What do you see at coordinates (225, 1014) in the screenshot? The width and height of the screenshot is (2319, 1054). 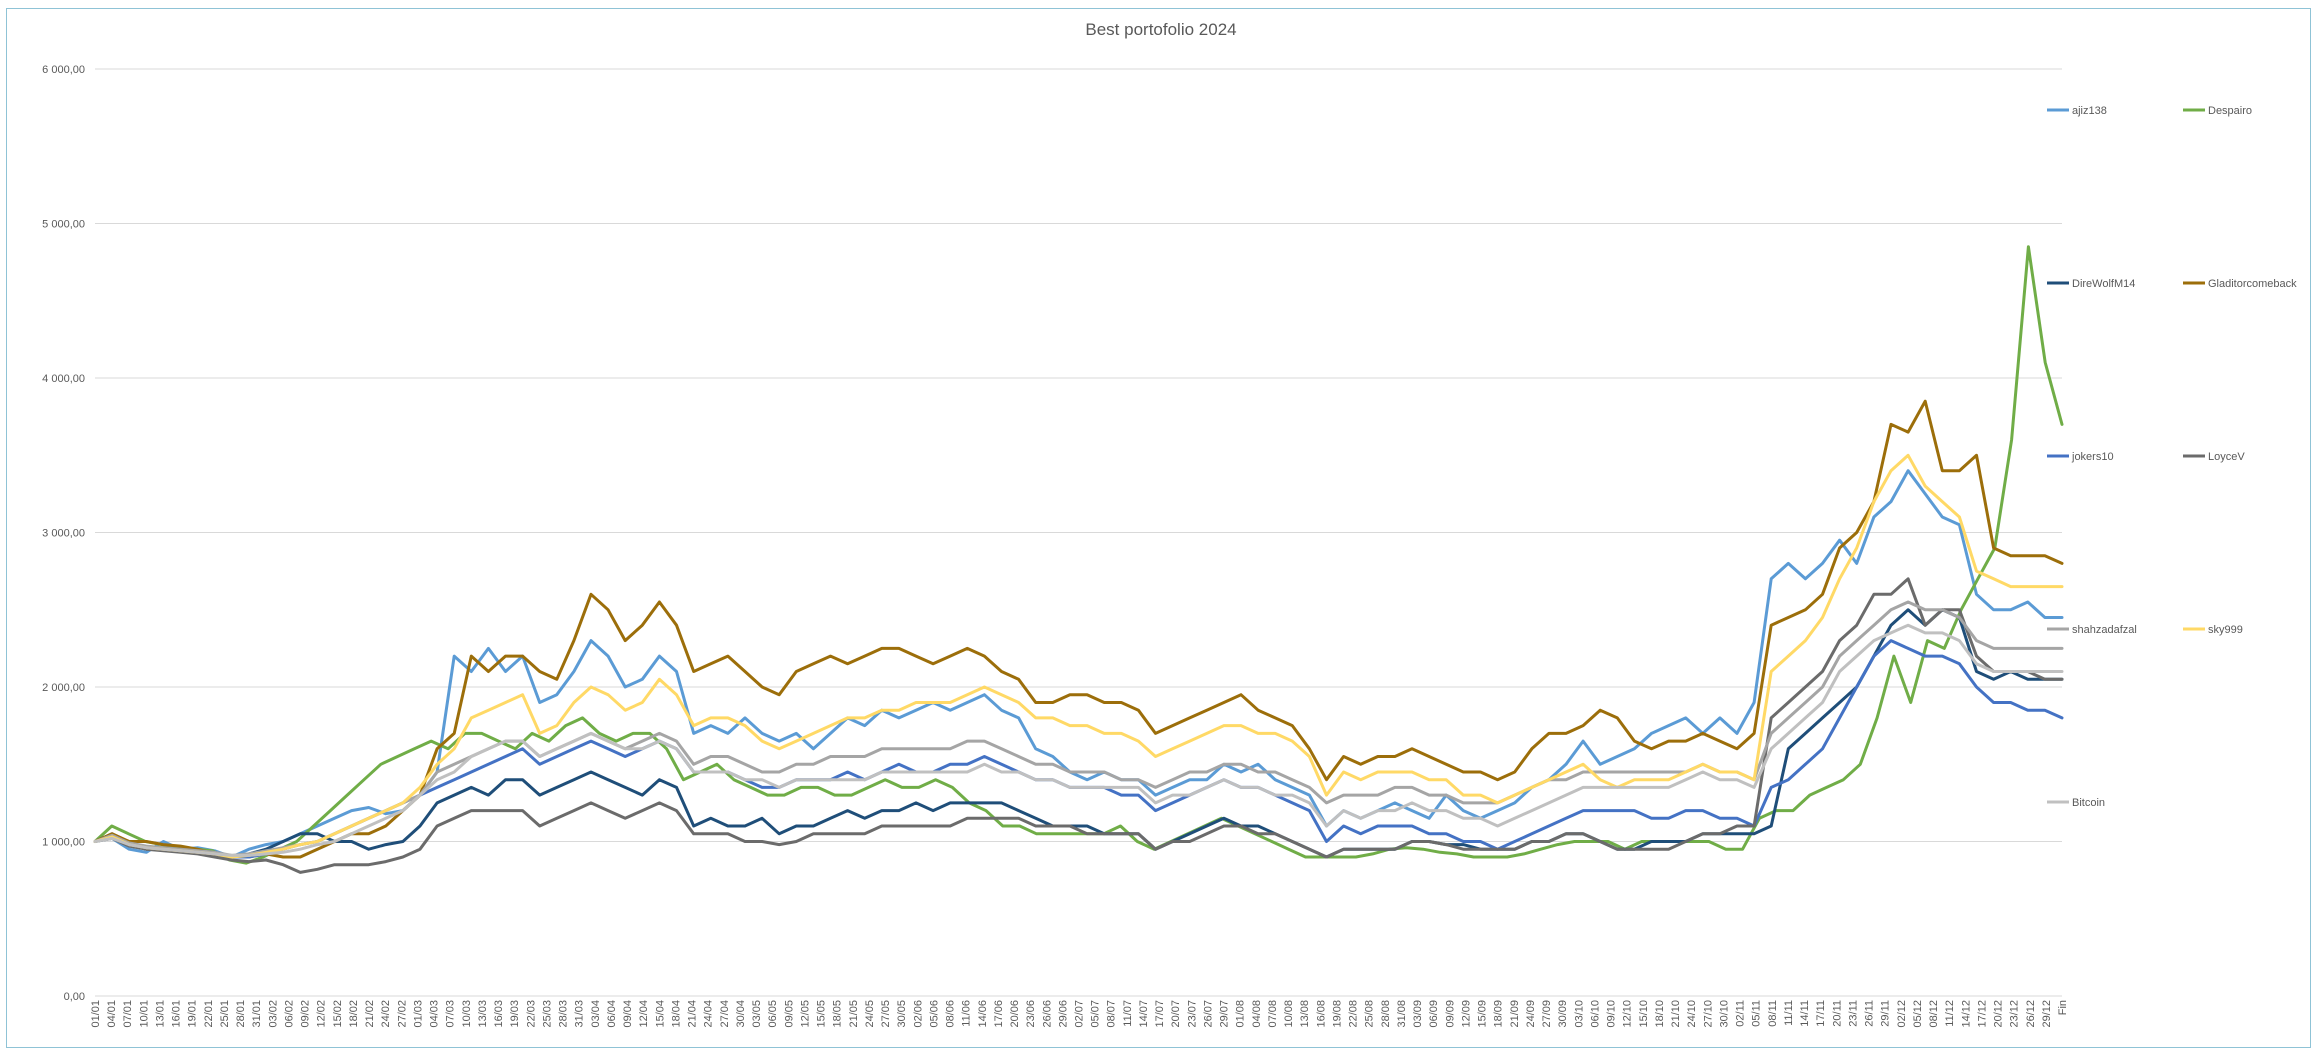 I see `x-tick-label: 25/01` at bounding box center [225, 1014].